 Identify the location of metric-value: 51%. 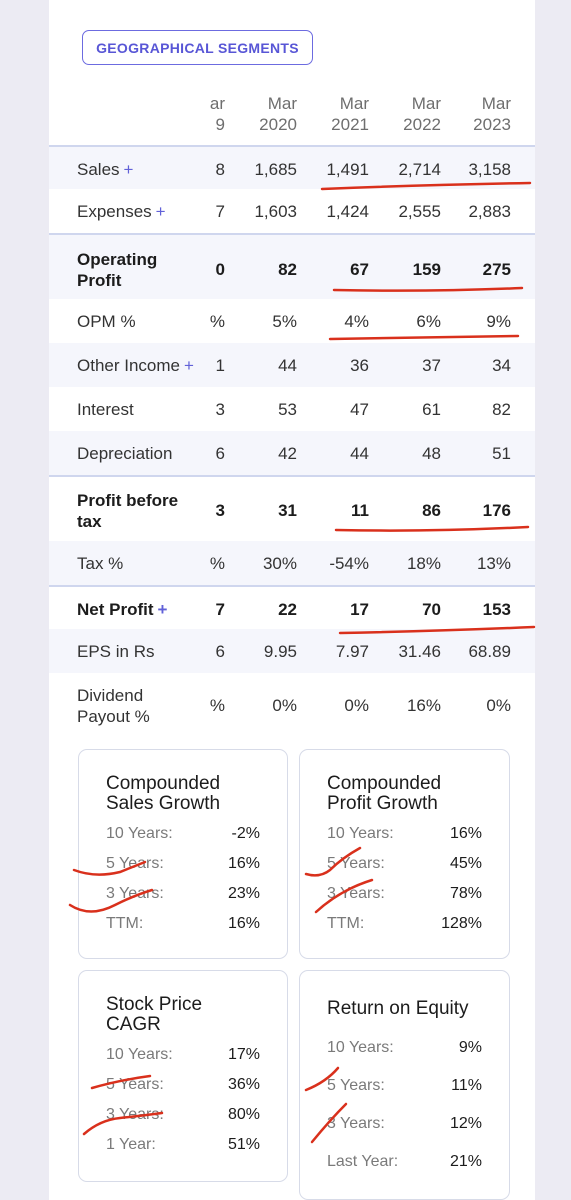
(243, 1144).